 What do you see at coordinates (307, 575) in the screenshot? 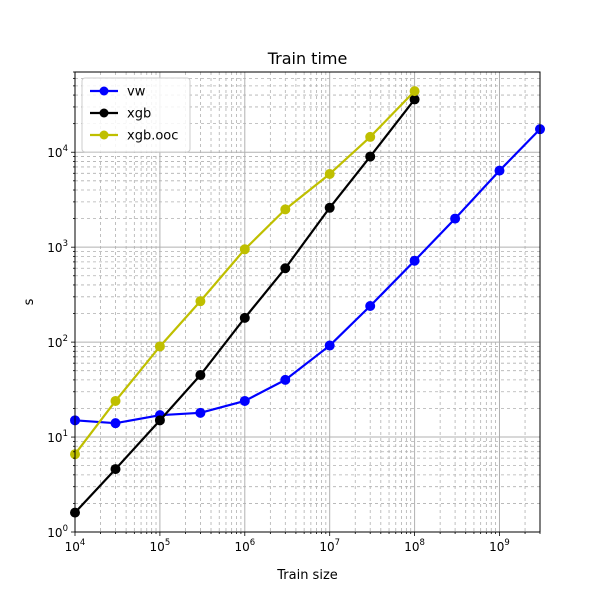
I see `x-axis-label: Train size` at bounding box center [307, 575].